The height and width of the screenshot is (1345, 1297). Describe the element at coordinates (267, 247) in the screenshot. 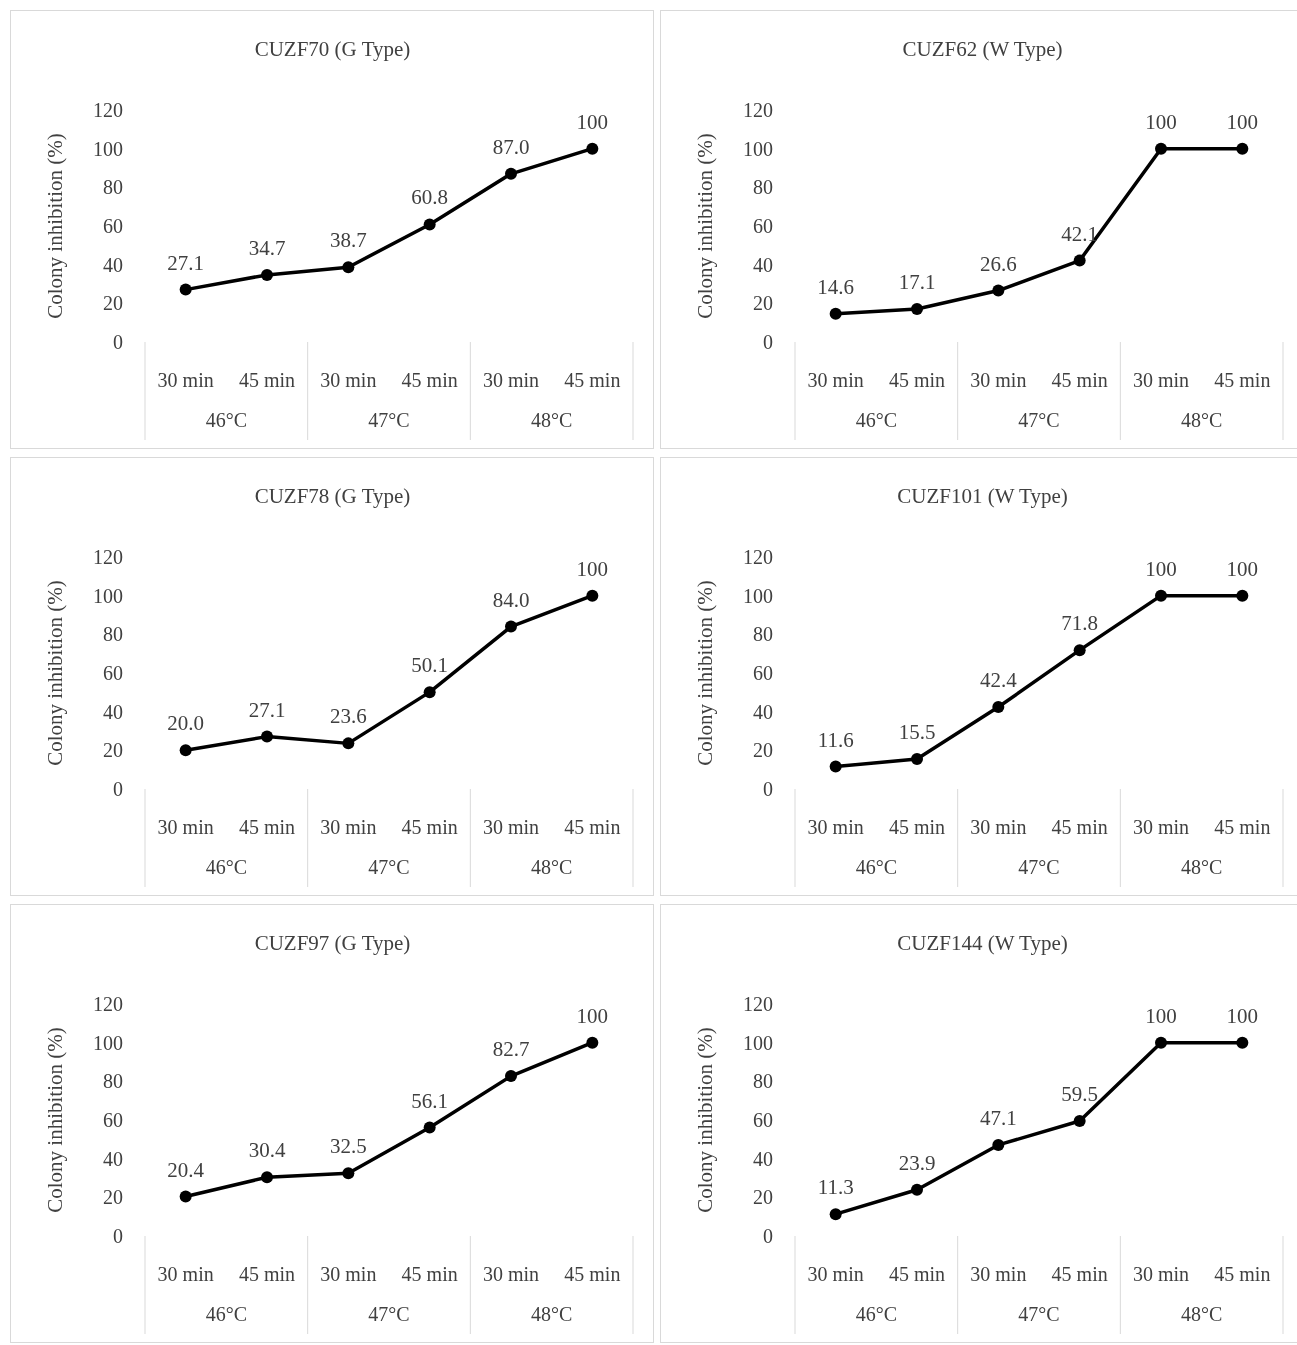

I see `data-label: 34.7` at that location.